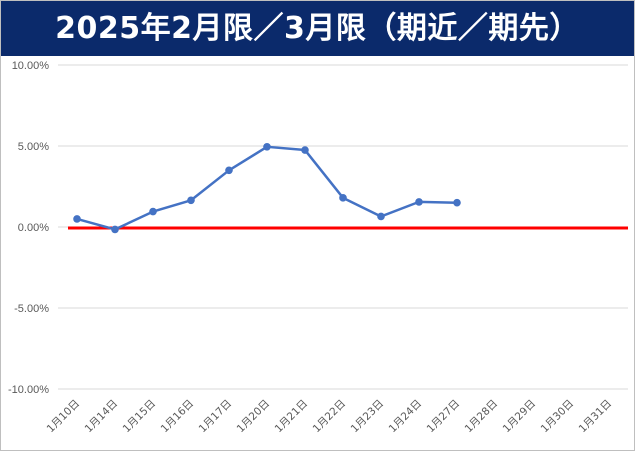 Image resolution: width=635 pixels, height=451 pixels. What do you see at coordinates (406, 417) in the screenshot?
I see `x-tick-label: 1月24日` at bounding box center [406, 417].